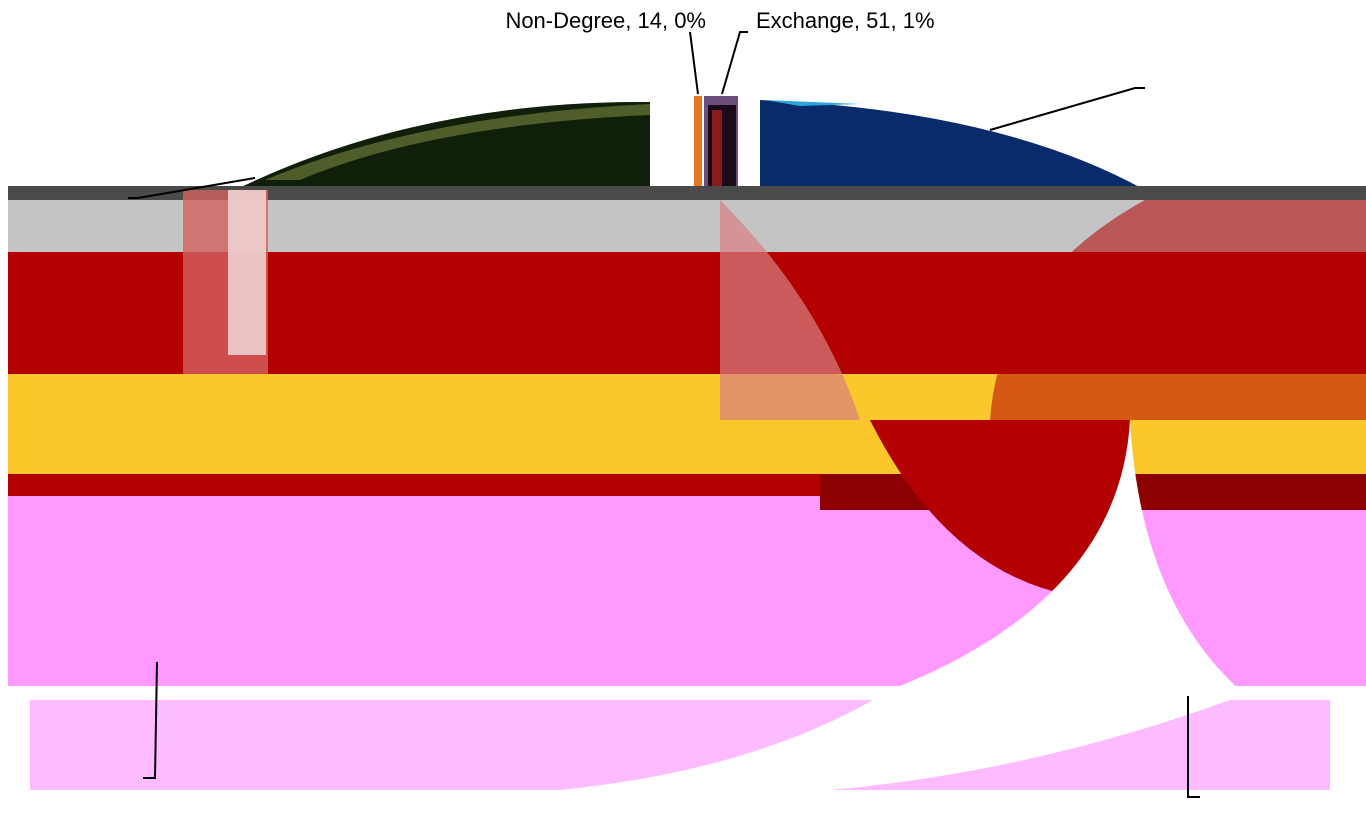 This screenshot has width=1366, height=815. I want to click on white-spike, so click(1065, 555).